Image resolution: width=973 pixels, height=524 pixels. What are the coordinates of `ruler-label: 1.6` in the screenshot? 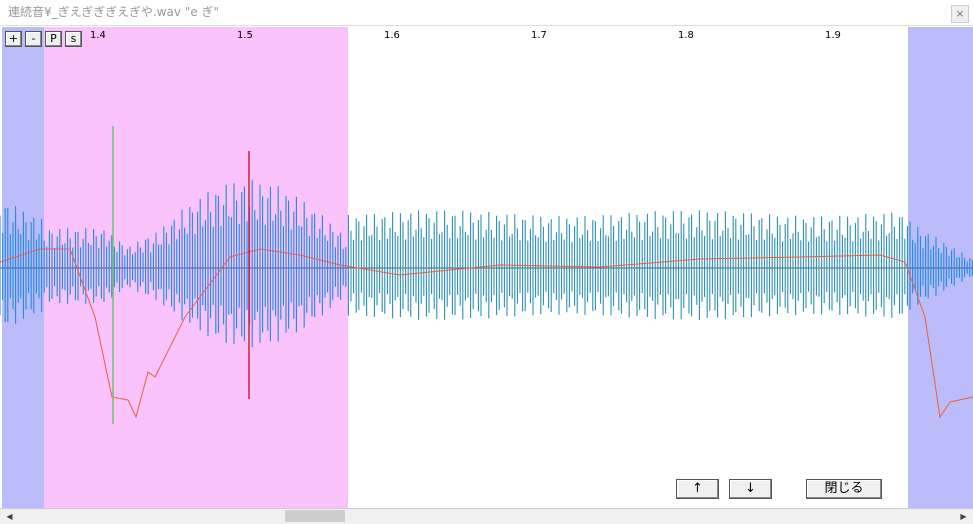 It's located at (392, 35).